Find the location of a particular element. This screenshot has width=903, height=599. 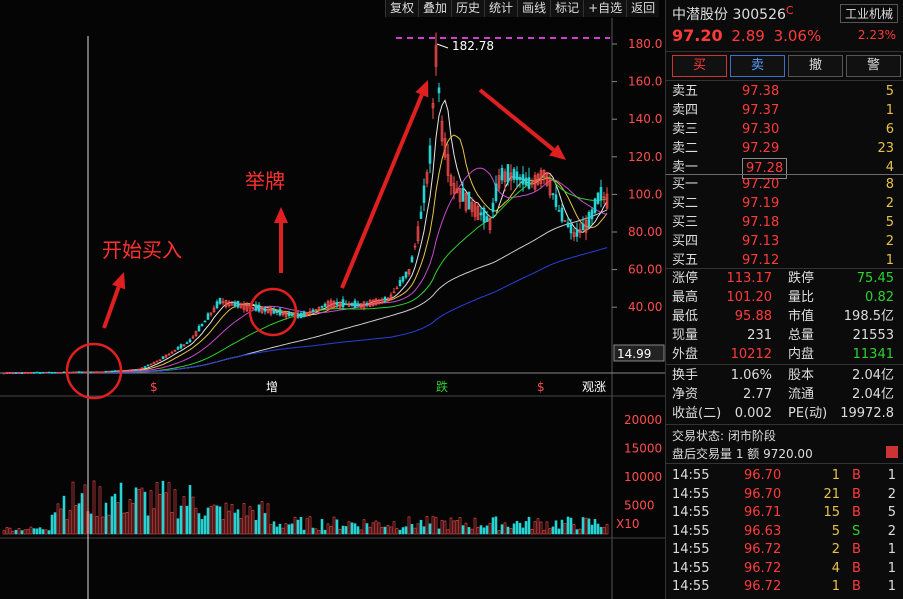

book-price: 97.30 is located at coordinates (761, 129).